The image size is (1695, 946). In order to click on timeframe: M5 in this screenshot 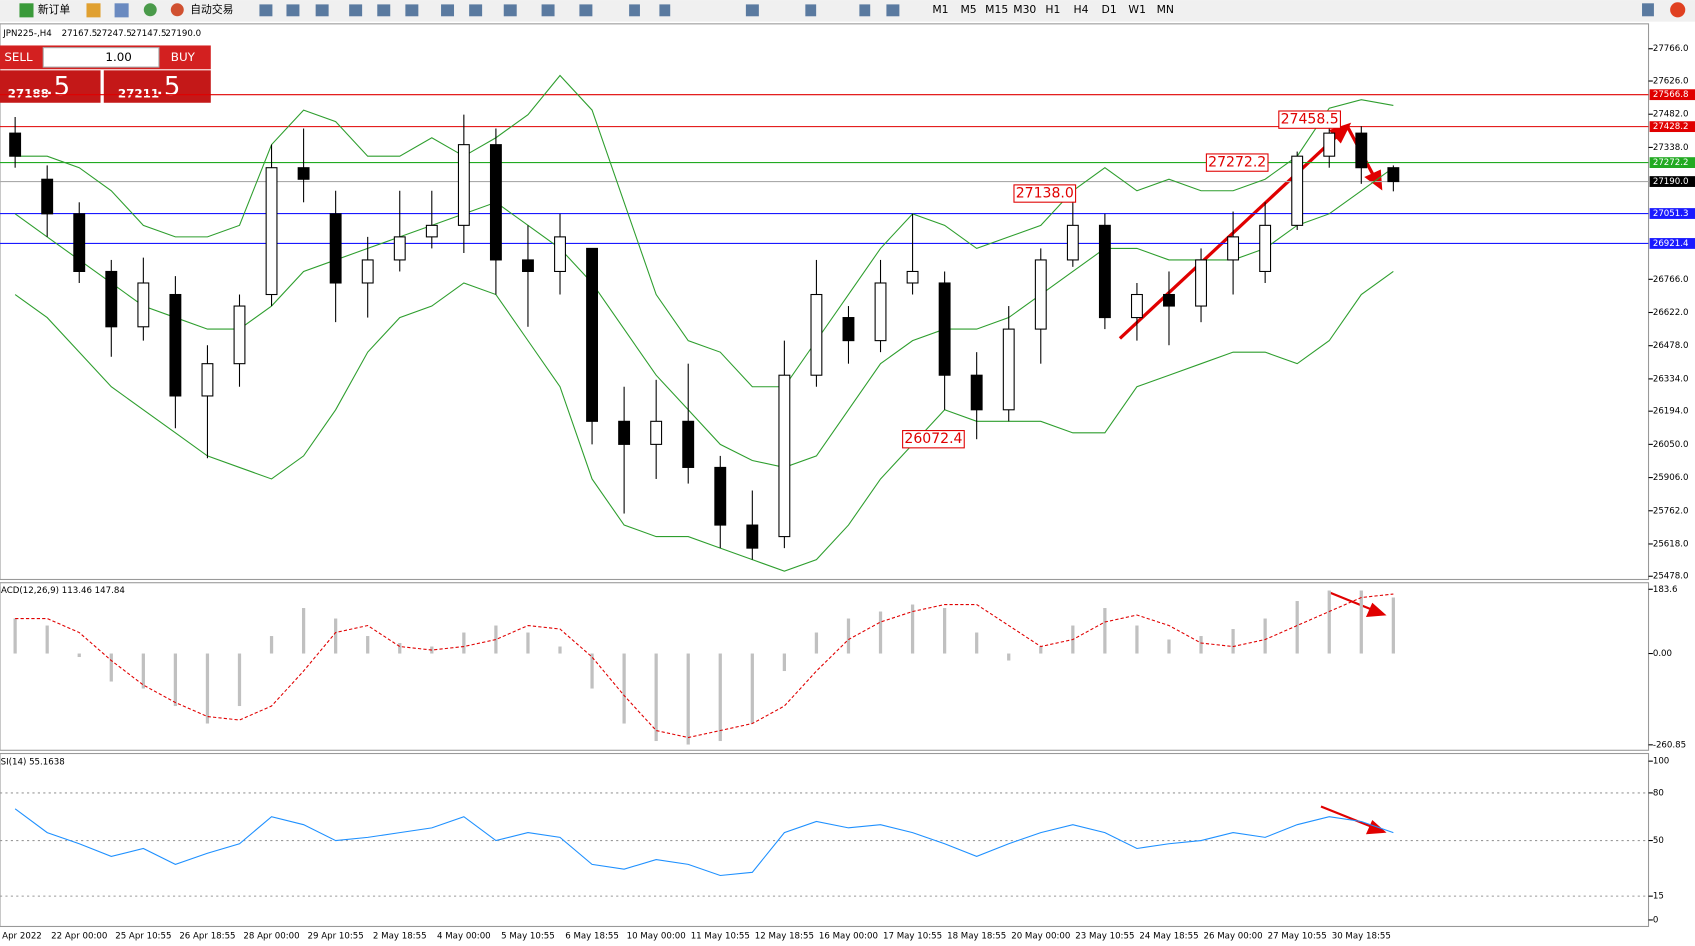, I will do `click(968, 9)`.